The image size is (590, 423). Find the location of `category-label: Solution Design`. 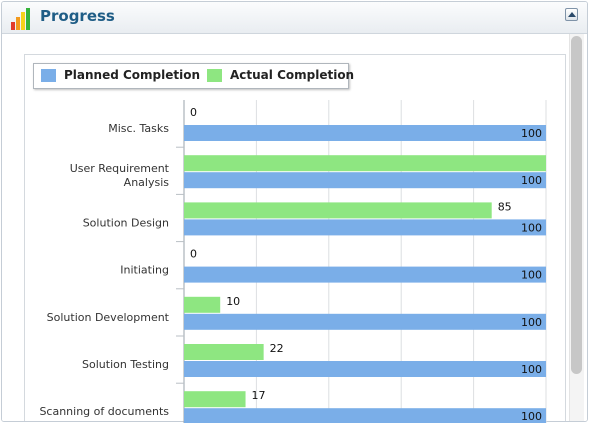

category-label: Solution Design is located at coordinates (126, 222).